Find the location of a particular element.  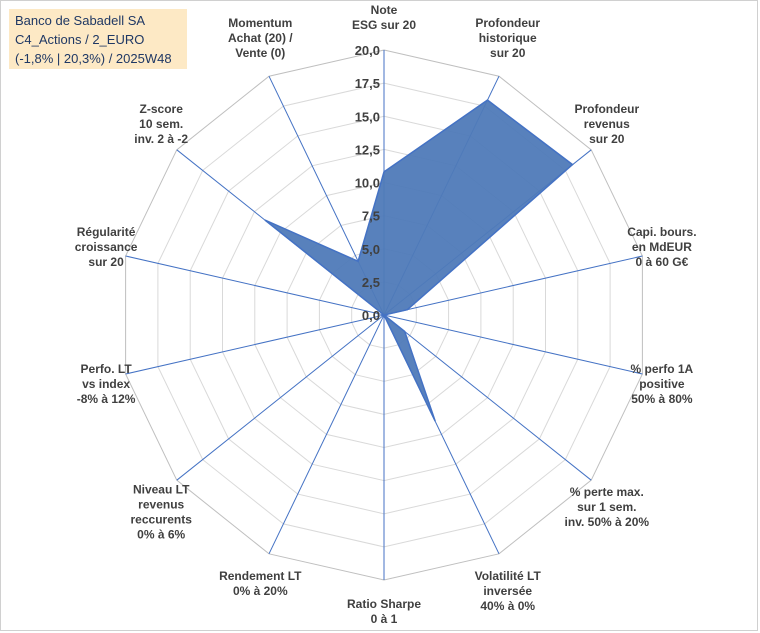

radial-tick-label: 20,0 is located at coordinates (367, 50).